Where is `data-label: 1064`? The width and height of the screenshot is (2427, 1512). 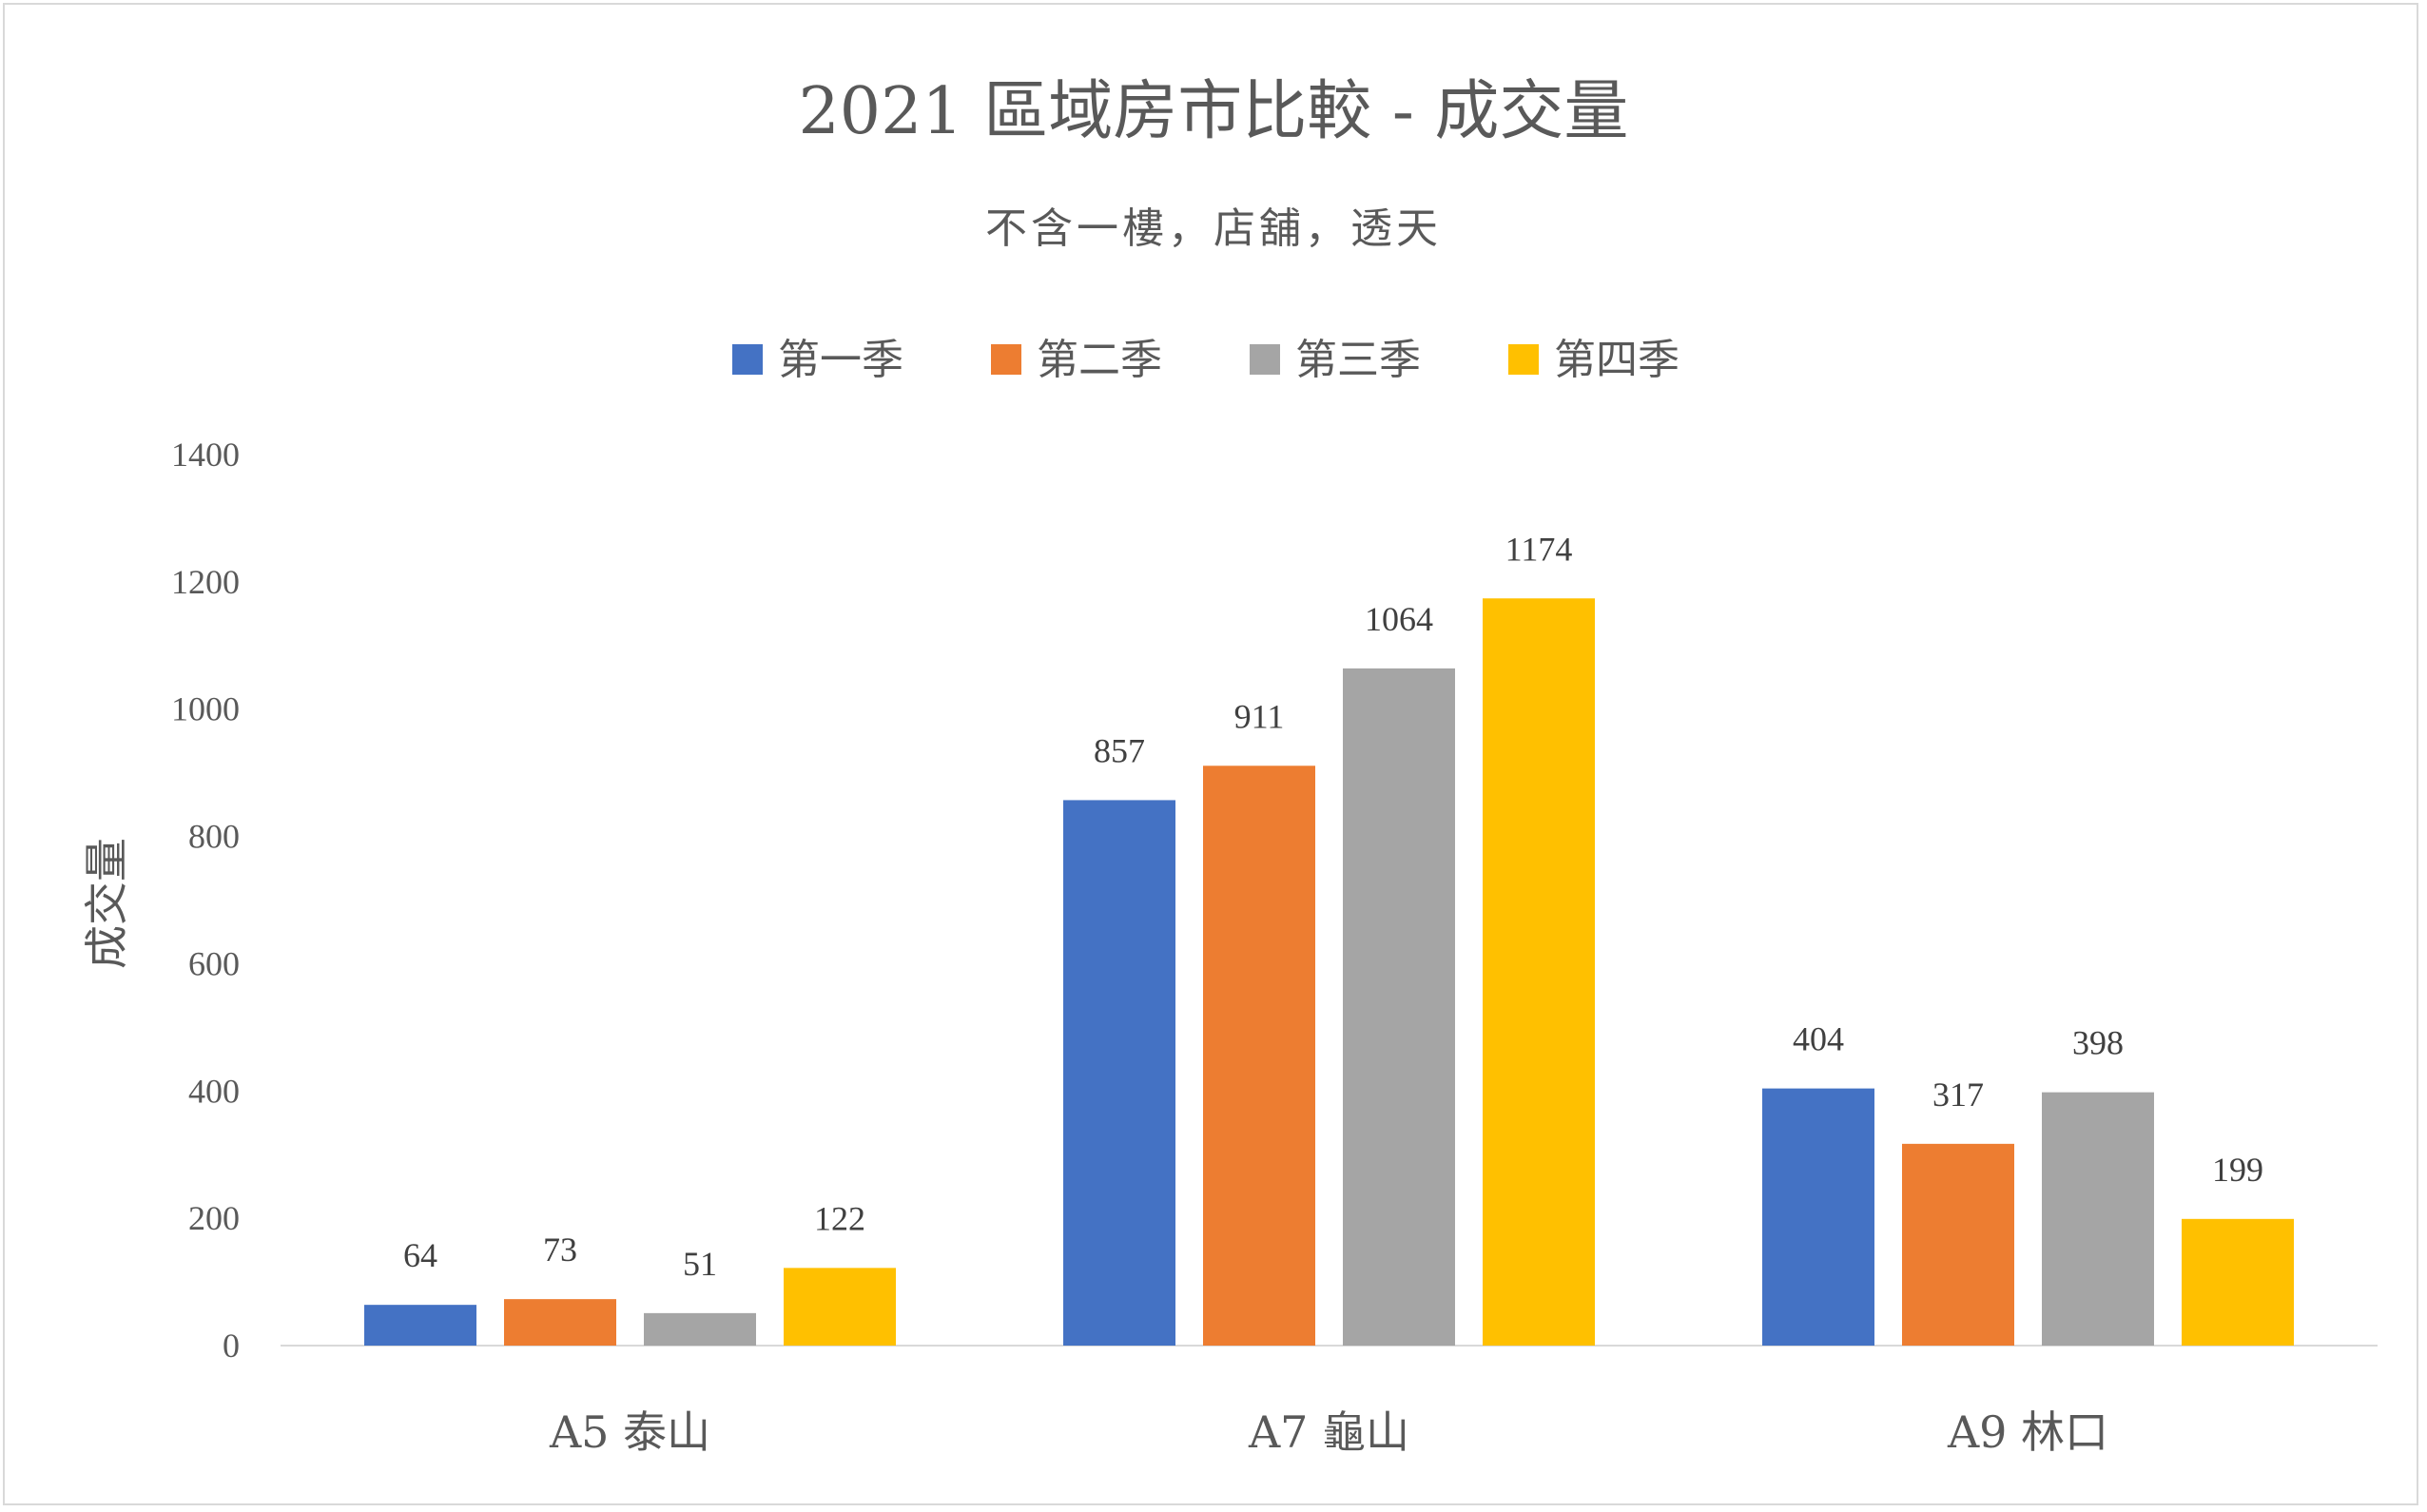
data-label: 1064 is located at coordinates (1399, 619).